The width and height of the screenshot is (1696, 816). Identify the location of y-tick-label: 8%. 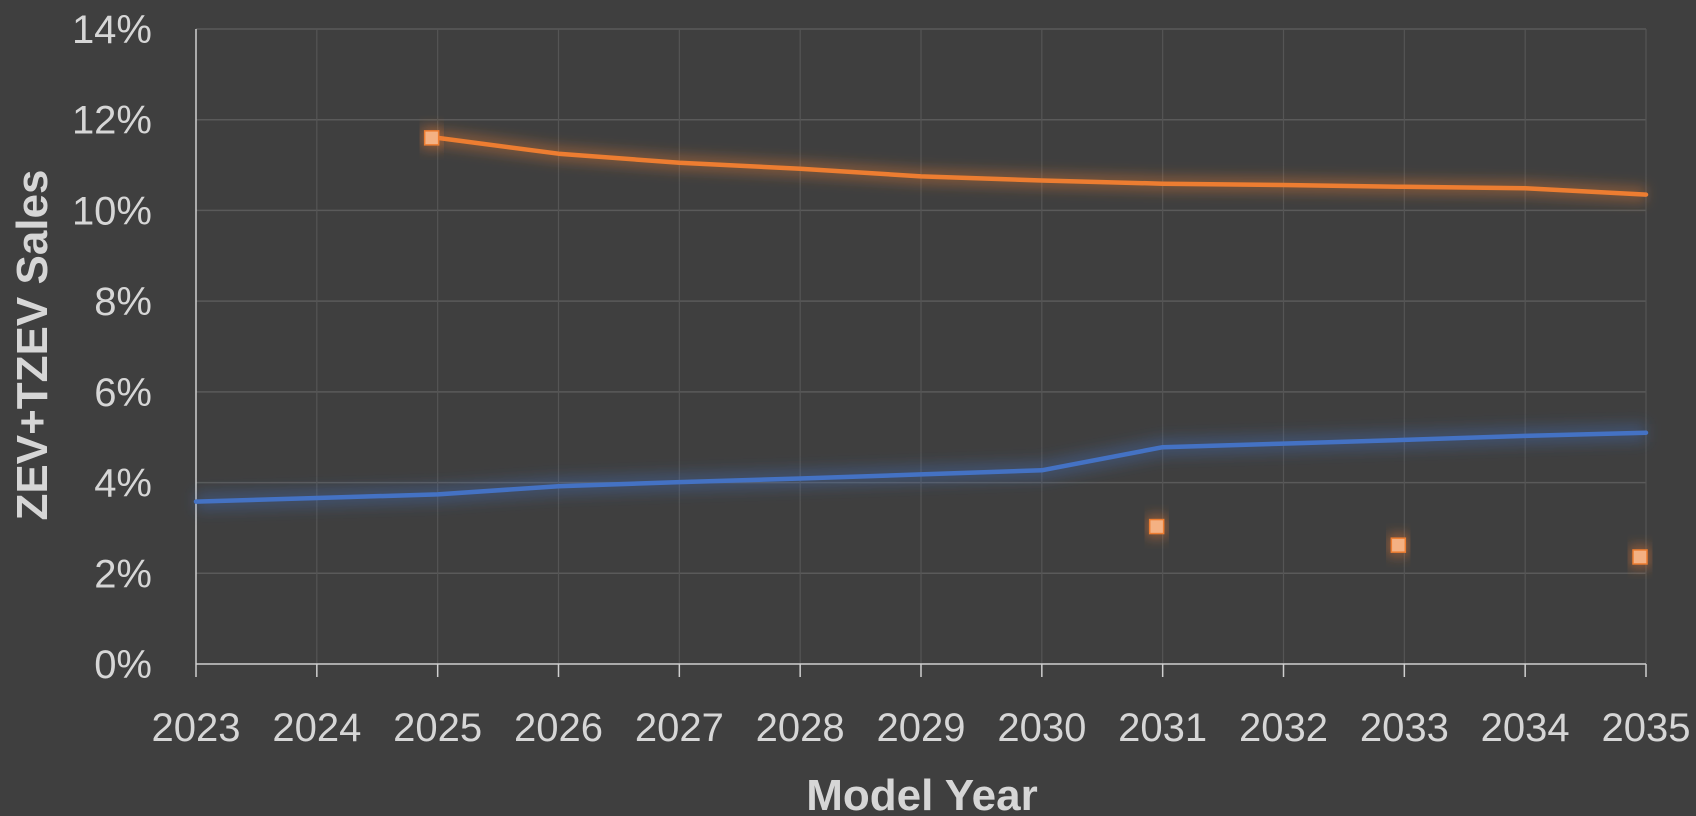
(123, 302).